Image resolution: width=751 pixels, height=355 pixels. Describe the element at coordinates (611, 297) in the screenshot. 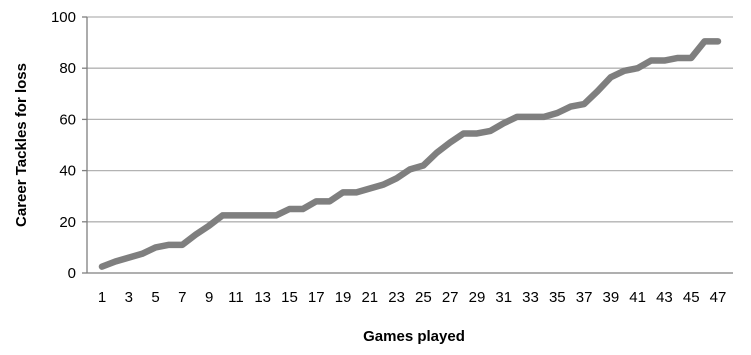

I see `x-tick-label: 39` at that location.